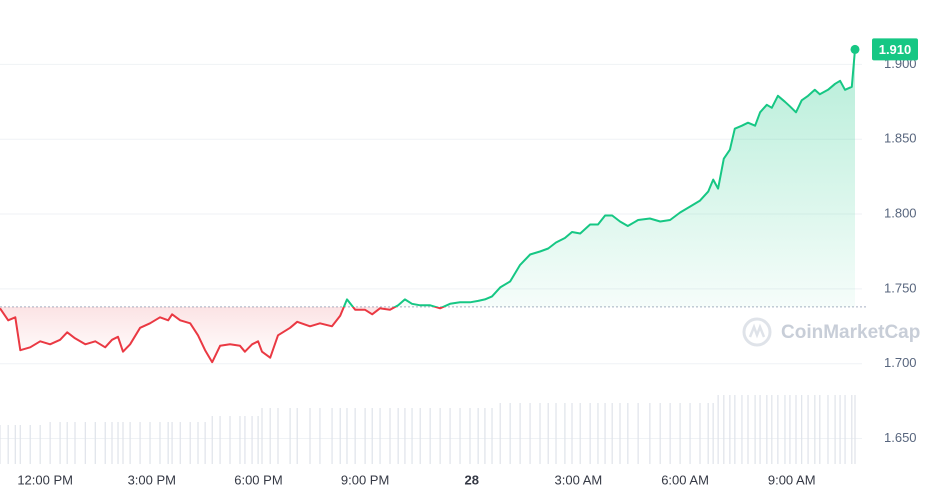  What do you see at coordinates (579, 479) in the screenshot?
I see `x-tick-label: 3:00 AM` at bounding box center [579, 479].